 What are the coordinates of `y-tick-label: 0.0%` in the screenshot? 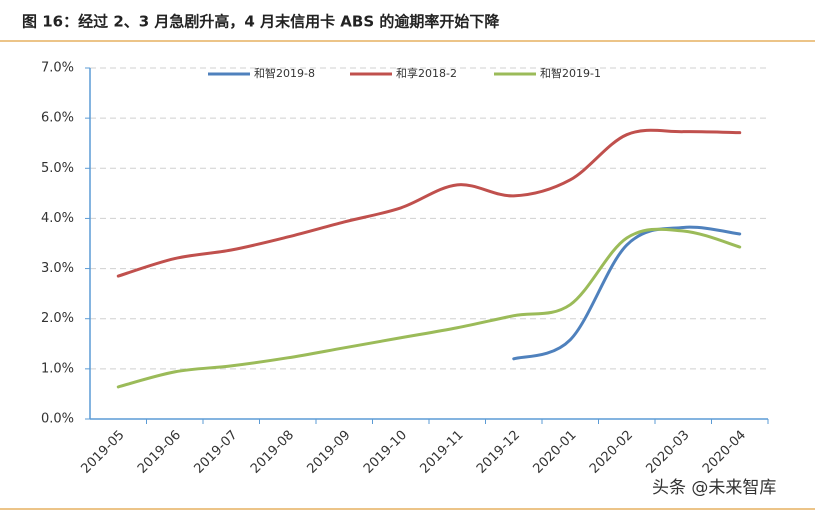 It's located at (57, 419).